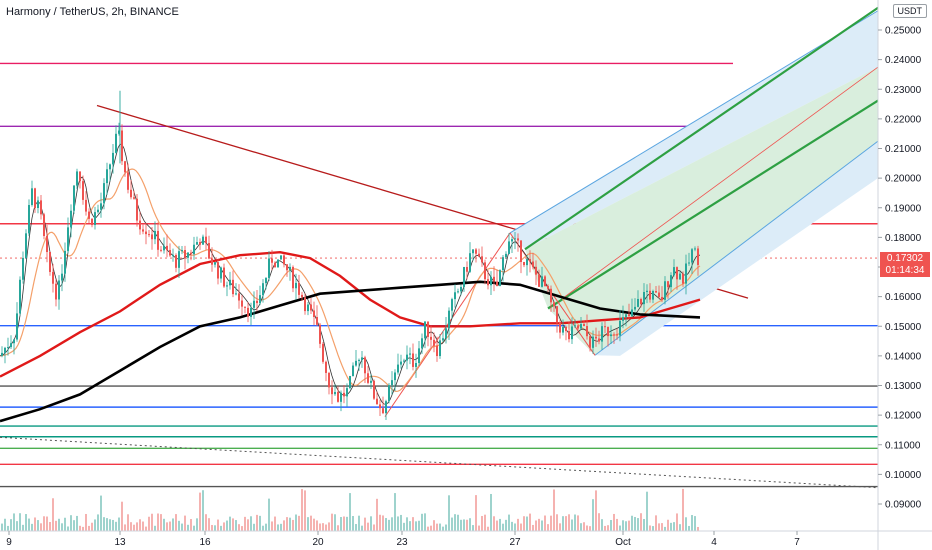 This screenshot has width=932, height=550. What do you see at coordinates (909, 11) in the screenshot?
I see `currency-badge: USDT` at bounding box center [909, 11].